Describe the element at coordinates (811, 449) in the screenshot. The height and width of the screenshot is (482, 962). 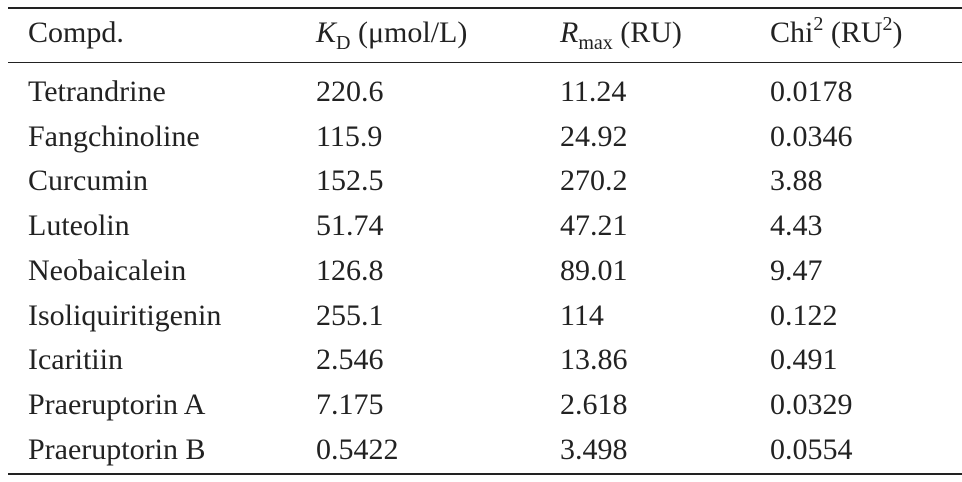
I see `value-cell: 0.0554` at that location.